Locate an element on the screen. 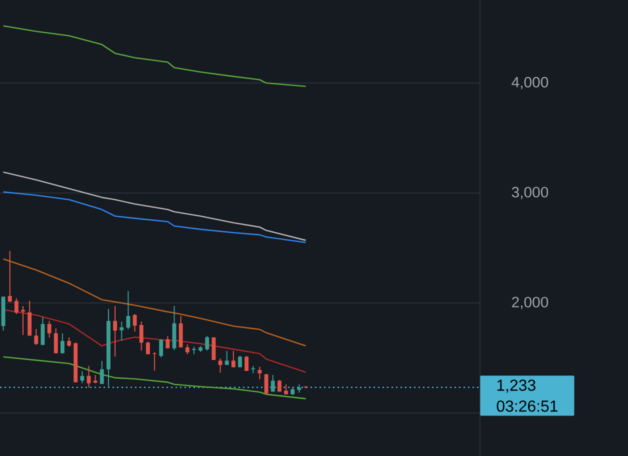  y-tick-label: 3,000 is located at coordinates (530, 193).